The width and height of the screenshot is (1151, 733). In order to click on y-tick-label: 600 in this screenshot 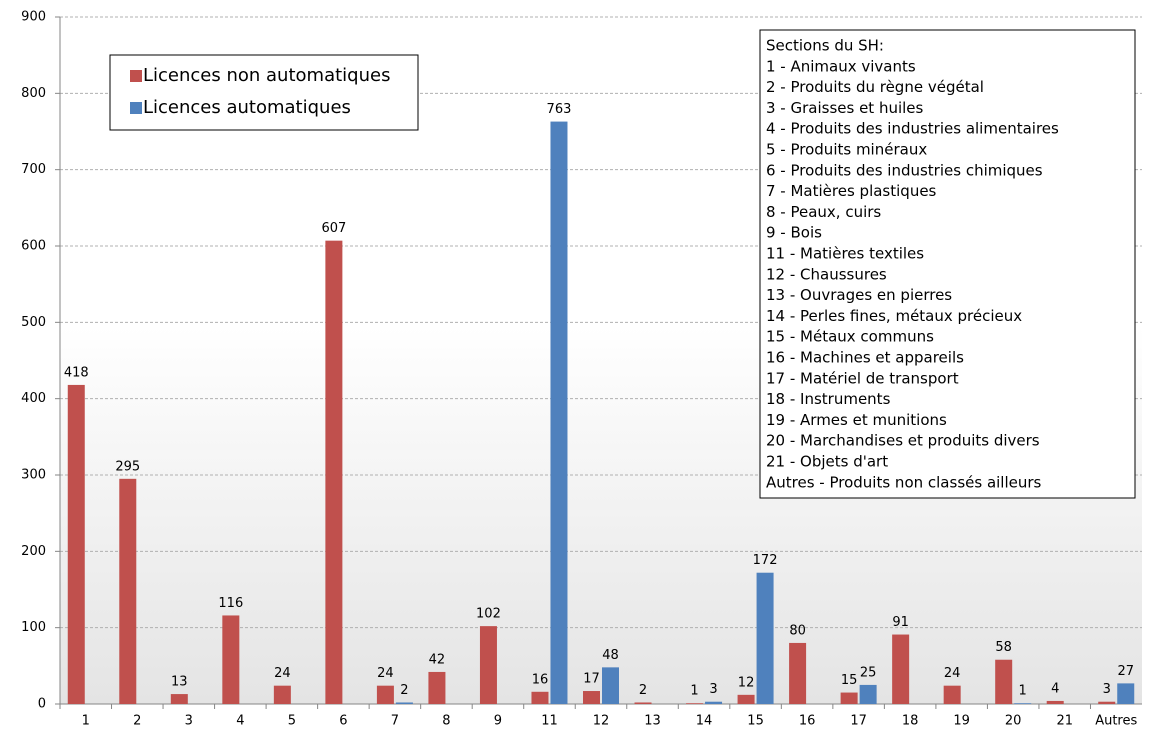, I will do `click(33, 246)`.